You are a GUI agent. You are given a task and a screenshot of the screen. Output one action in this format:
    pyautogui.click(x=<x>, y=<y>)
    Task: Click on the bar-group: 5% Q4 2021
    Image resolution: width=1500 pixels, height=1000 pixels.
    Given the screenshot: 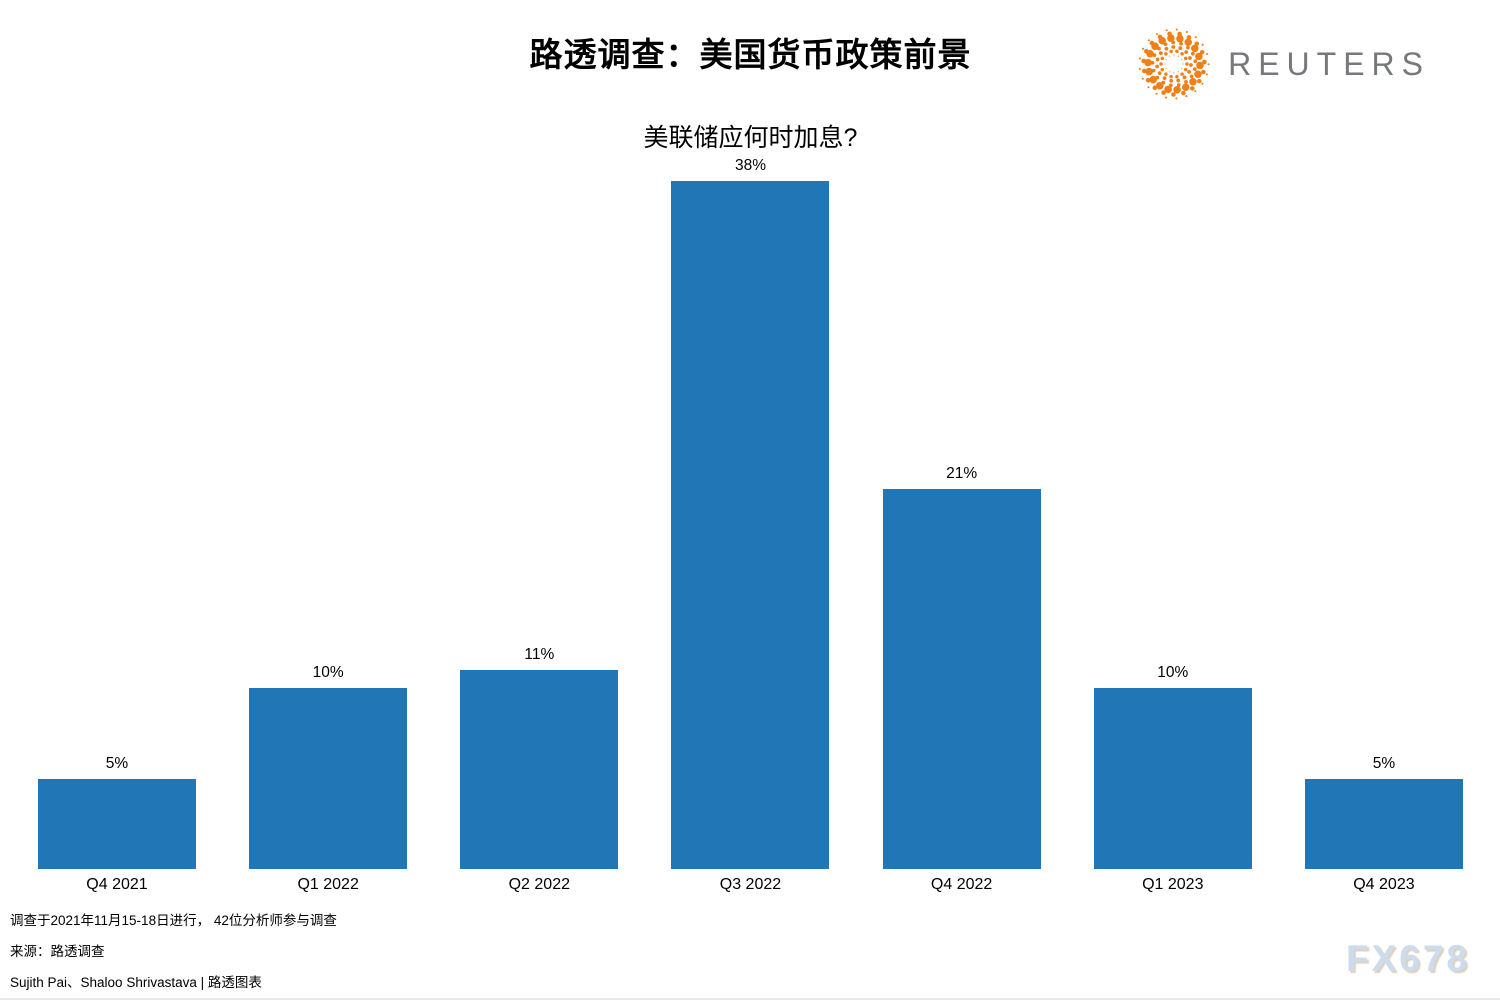 What is the action you would take?
    pyautogui.click(x=117, y=823)
    